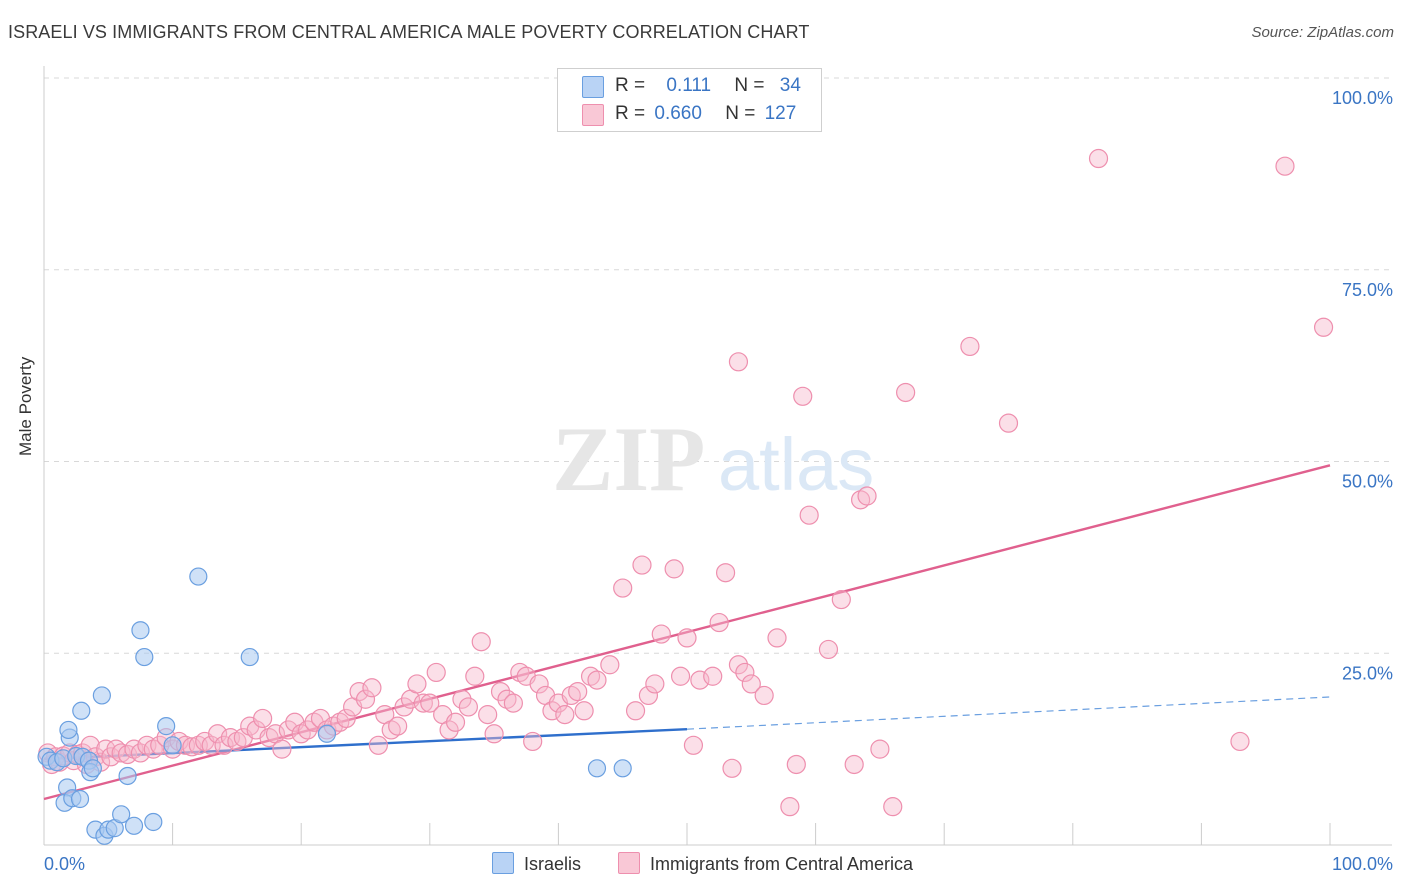 The width and height of the screenshot is (1406, 892). Describe the element at coordinates (796, 464) in the screenshot. I see `watermark-atlas: atlas` at that location.